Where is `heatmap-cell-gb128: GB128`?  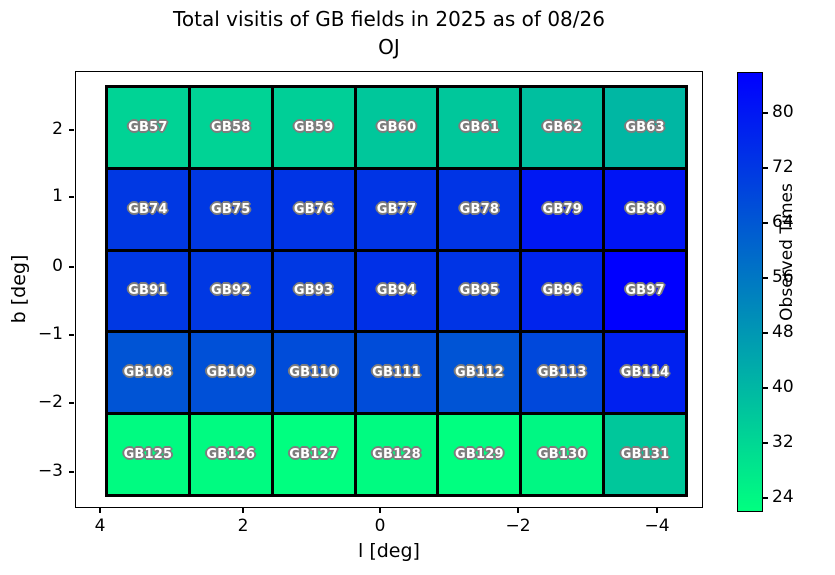 heatmap-cell-gb128: GB128 is located at coordinates (396, 454).